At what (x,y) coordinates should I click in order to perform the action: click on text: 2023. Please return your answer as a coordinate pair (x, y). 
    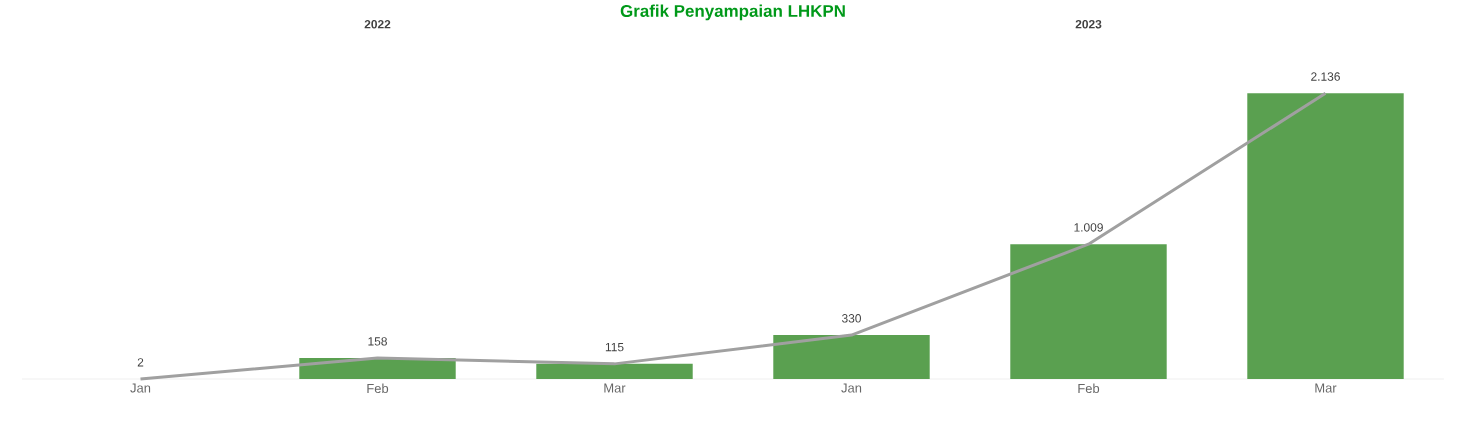
    Looking at the image, I should click on (1088, 24).